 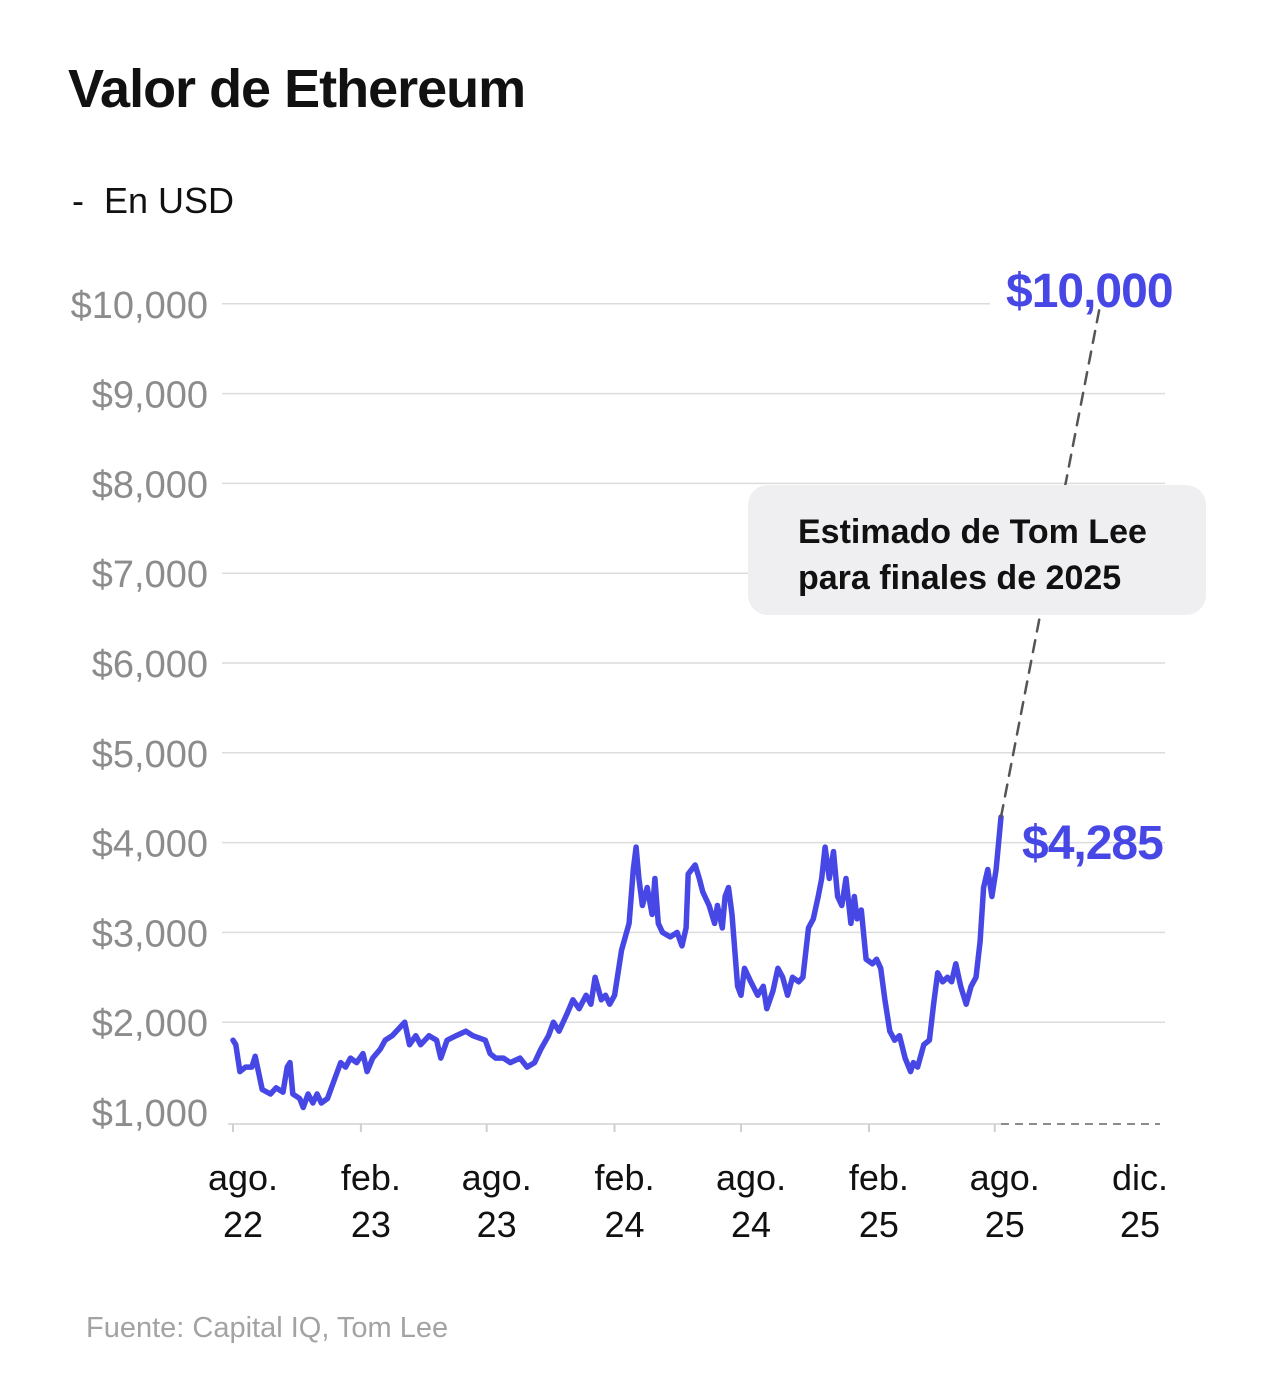 What do you see at coordinates (1140, 1177) in the screenshot?
I see `x-tick-label: dic.` at bounding box center [1140, 1177].